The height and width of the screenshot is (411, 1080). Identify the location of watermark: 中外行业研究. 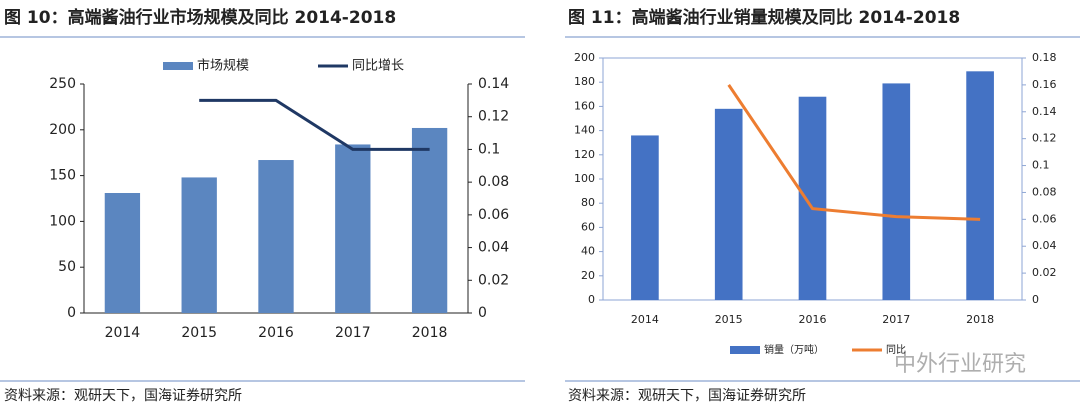
(960, 364).